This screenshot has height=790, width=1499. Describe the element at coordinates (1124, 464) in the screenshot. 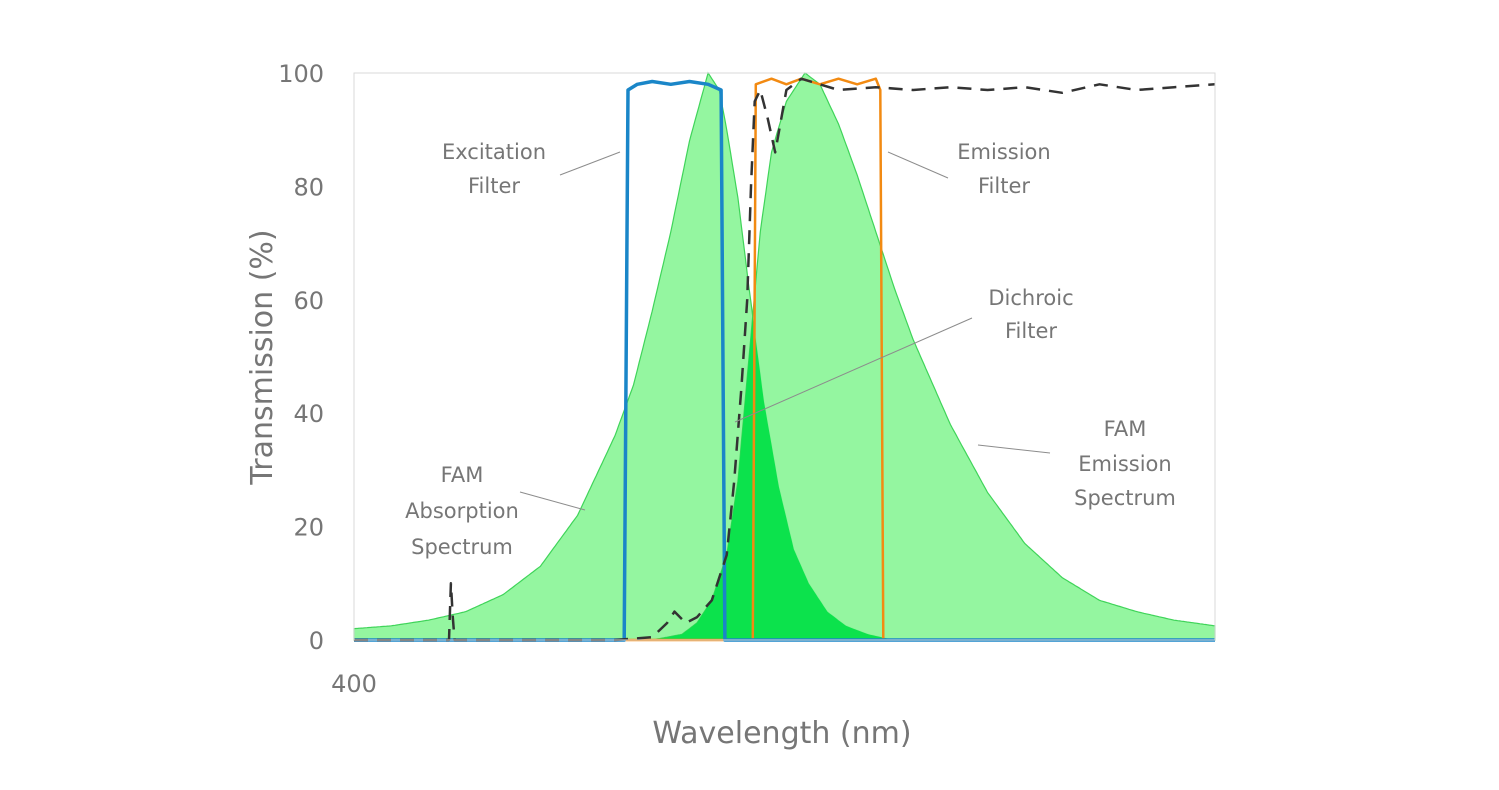

I see `emspec-annotation-label: Emission` at that location.